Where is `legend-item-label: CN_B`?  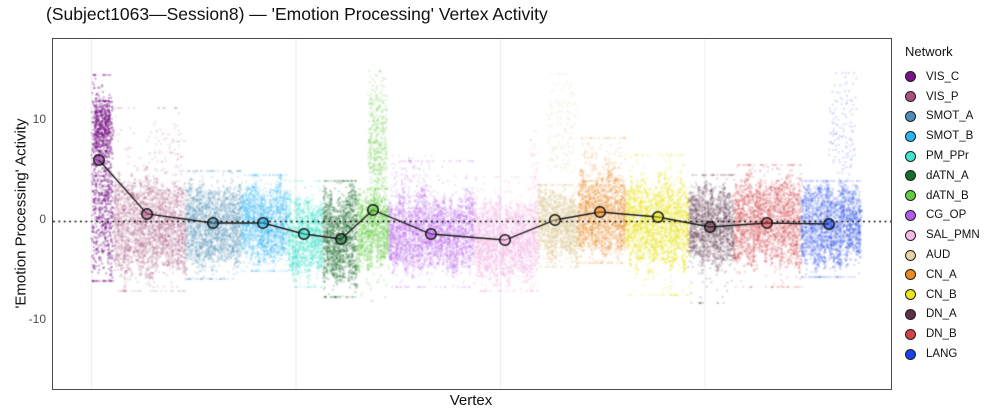 legend-item-label: CN_B is located at coordinates (941, 294).